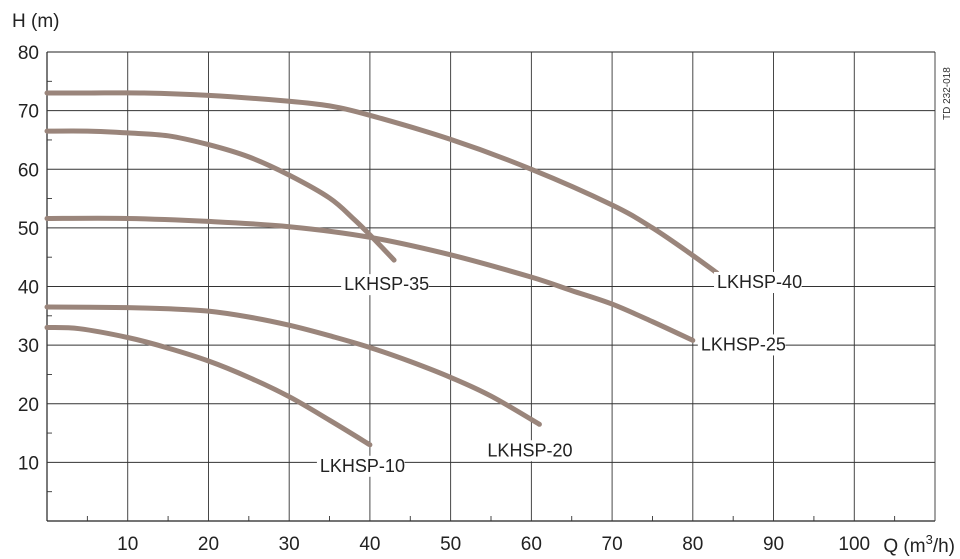 The image size is (960, 559). Describe the element at coordinates (28, 405) in the screenshot. I see `y-tick-label: 20` at that location.